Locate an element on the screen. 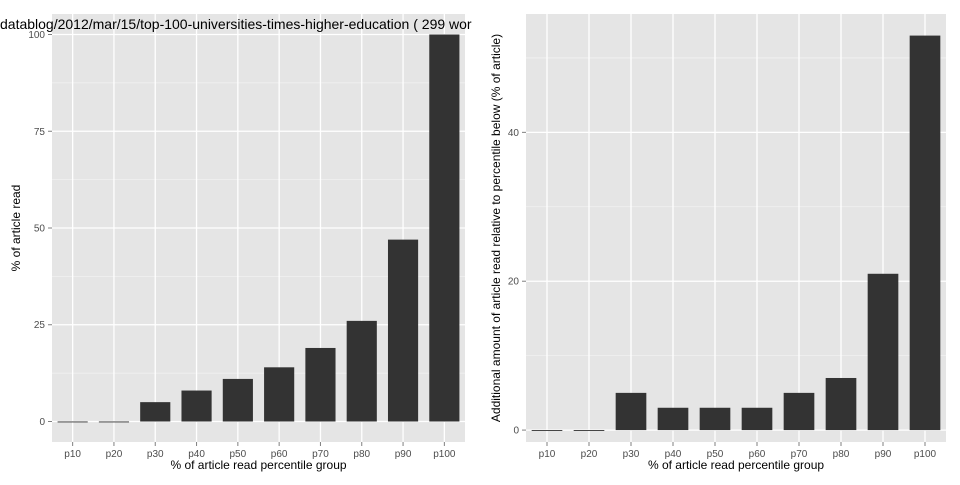 Image resolution: width=960 pixels, height=485 pixels. y-tick-label: 20 is located at coordinates (514, 282).